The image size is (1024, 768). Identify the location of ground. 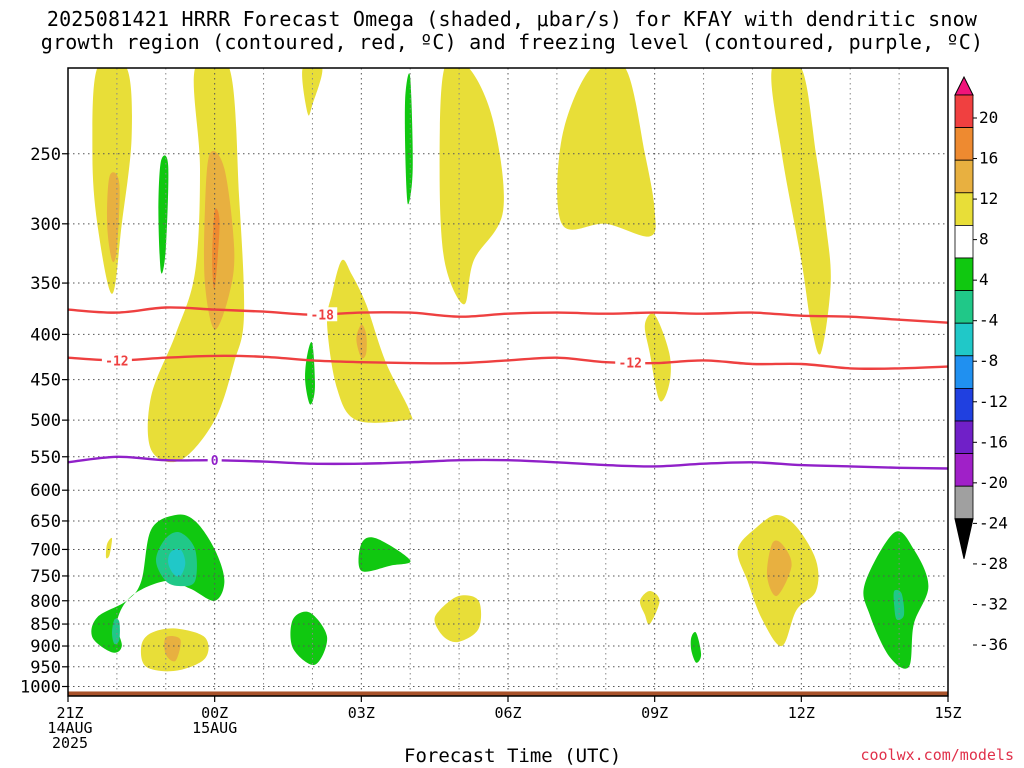
(508, 693).